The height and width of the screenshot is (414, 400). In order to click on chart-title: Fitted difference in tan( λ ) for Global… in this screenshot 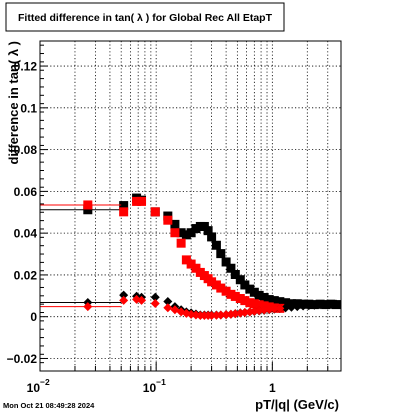, I will do `click(145, 18)`.